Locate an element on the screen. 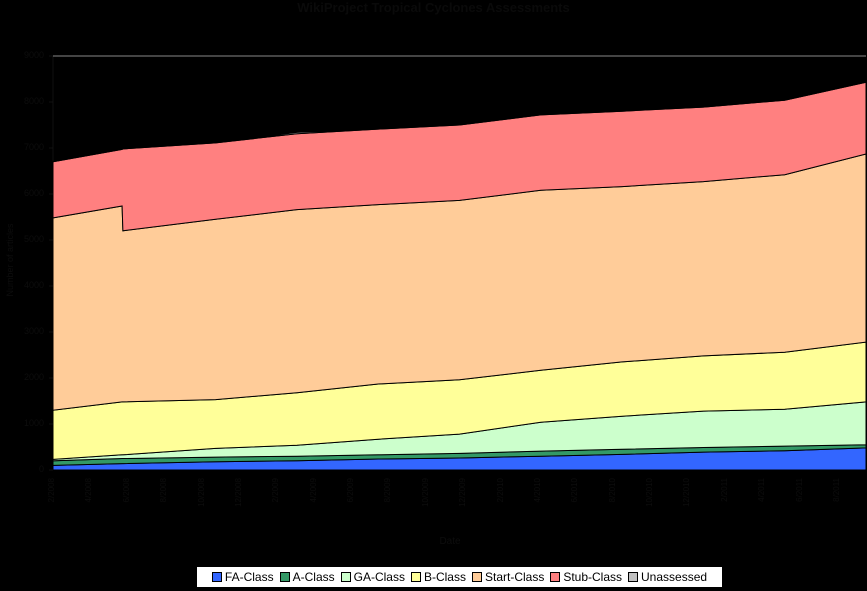 Image resolution: width=867 pixels, height=591 pixels. x-tick-label: 10/2008 is located at coordinates (201, 492).